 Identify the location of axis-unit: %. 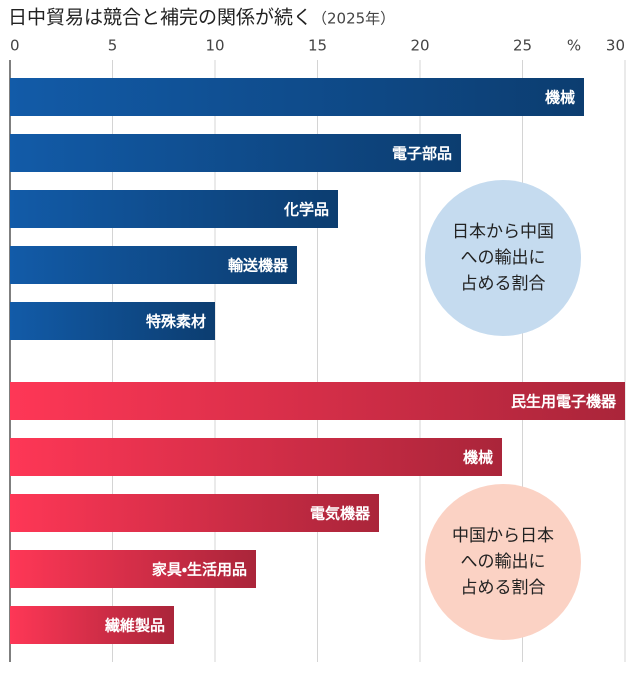
(574, 46).